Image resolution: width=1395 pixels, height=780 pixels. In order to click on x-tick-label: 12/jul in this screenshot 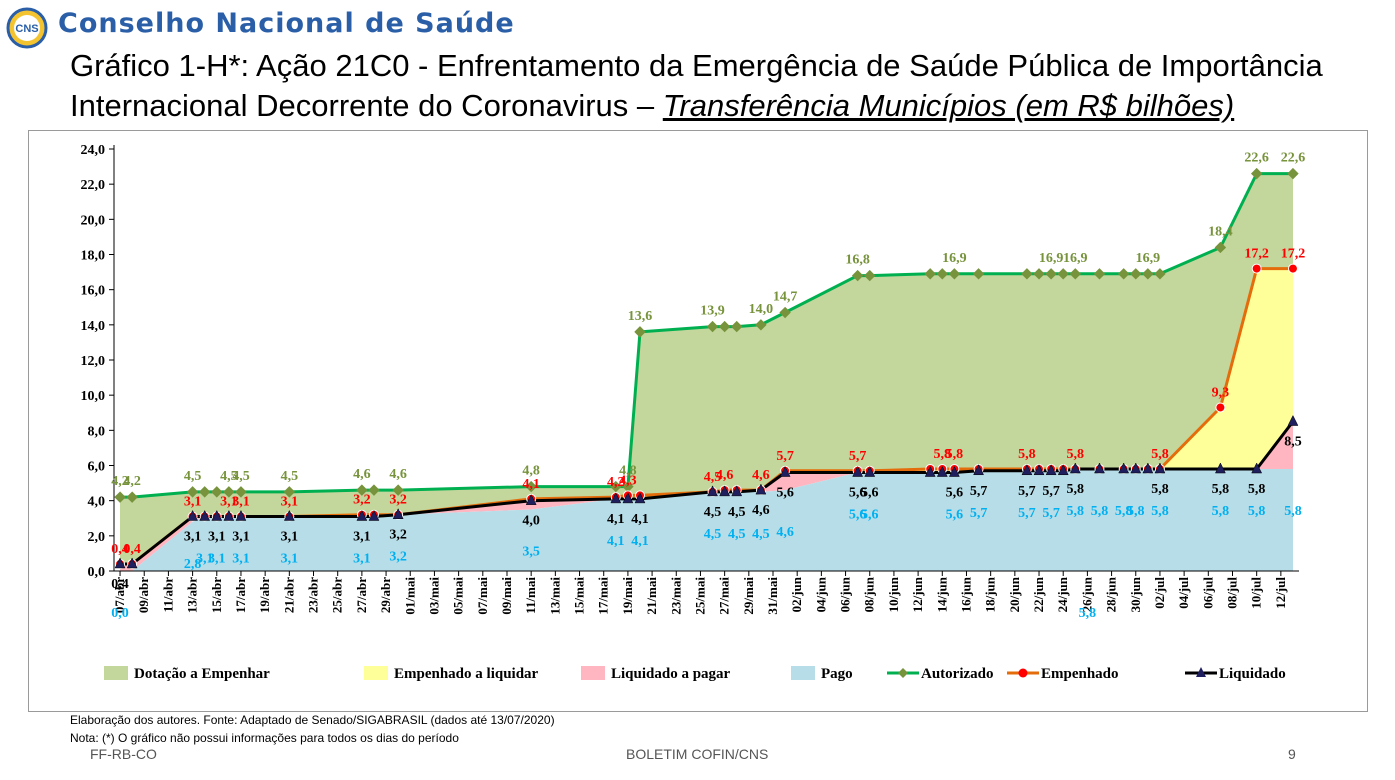, I will do `click(1280, 593)`.